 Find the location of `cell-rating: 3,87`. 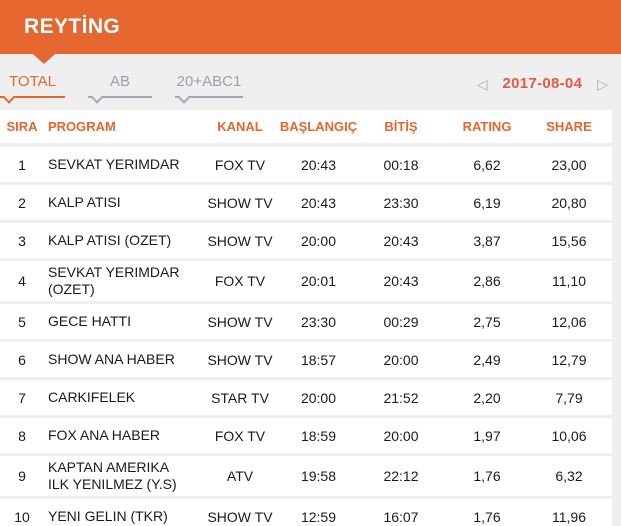

cell-rating: 3,87 is located at coordinates (487, 240).